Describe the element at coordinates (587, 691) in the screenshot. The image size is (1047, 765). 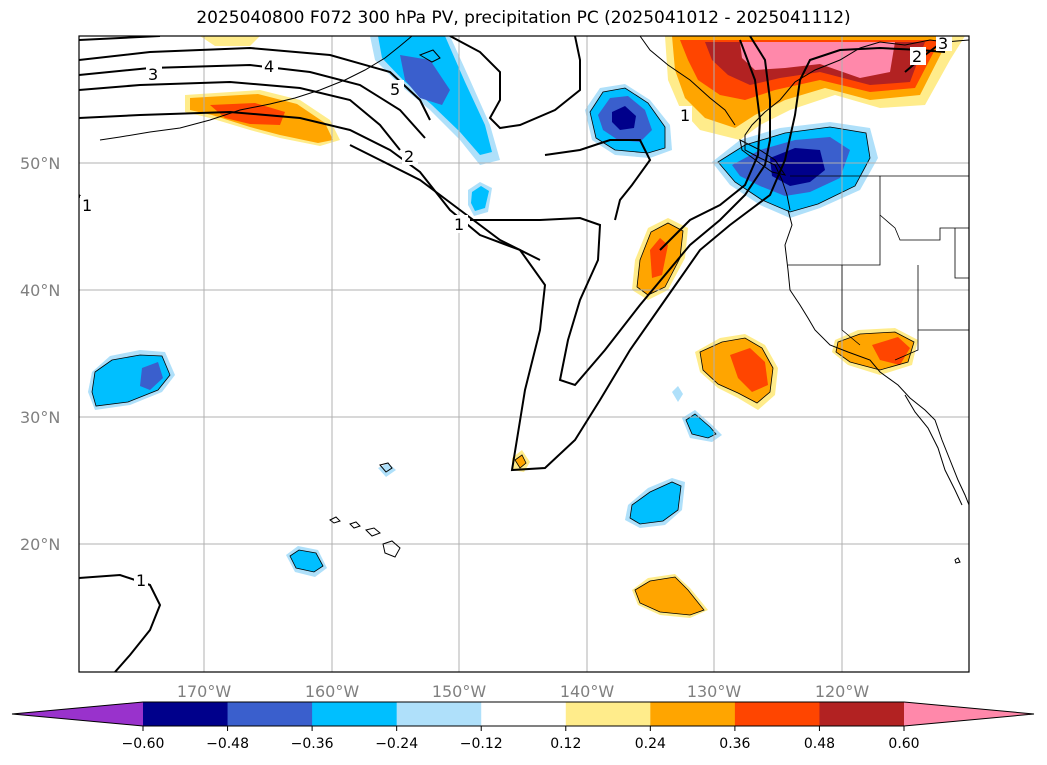
I see `lon-label: 140°W` at that location.